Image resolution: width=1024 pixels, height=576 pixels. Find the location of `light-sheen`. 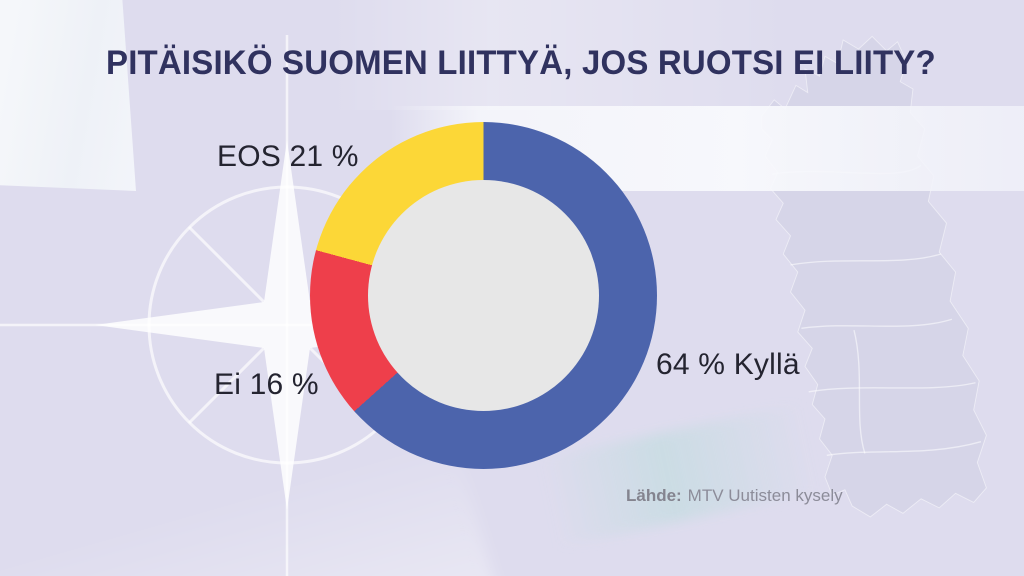

light-sheen is located at coordinates (560, 55).